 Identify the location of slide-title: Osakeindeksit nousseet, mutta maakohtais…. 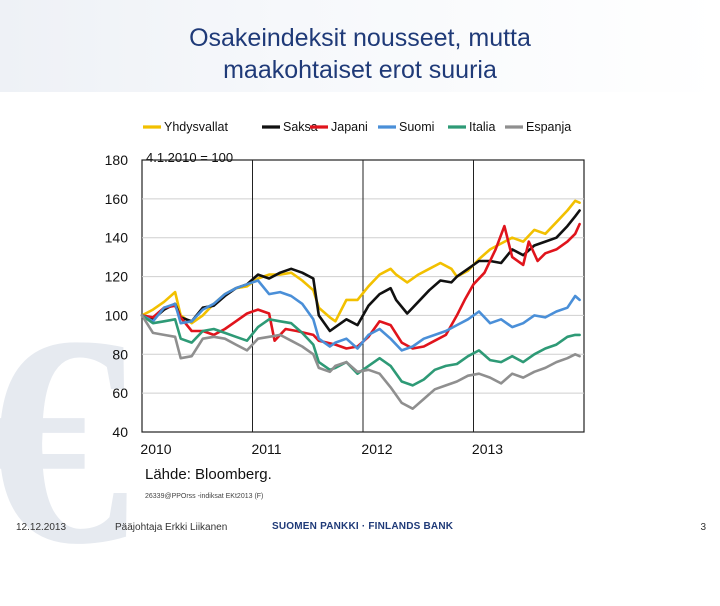
(360, 54).